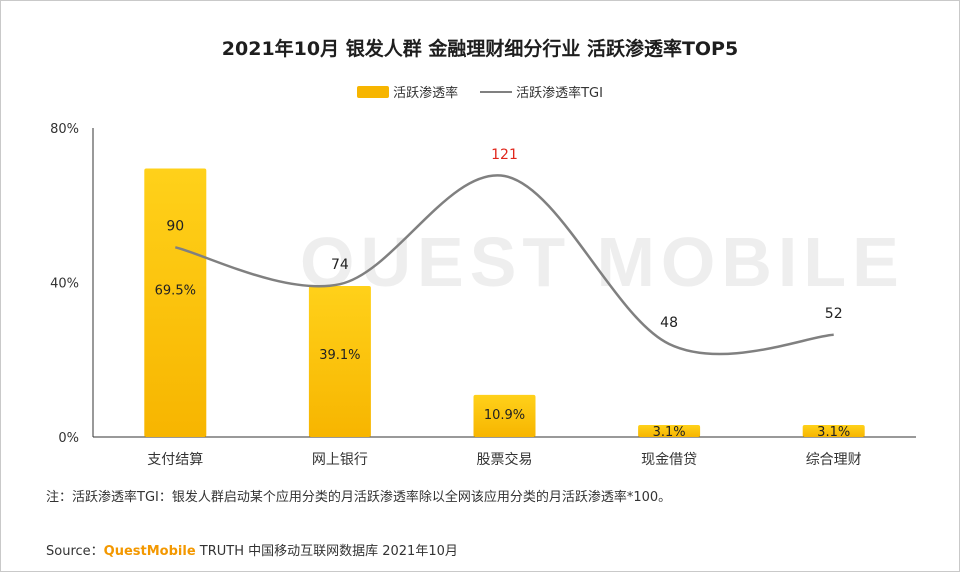  I want to click on tgi-data-label: 74, so click(340, 265).